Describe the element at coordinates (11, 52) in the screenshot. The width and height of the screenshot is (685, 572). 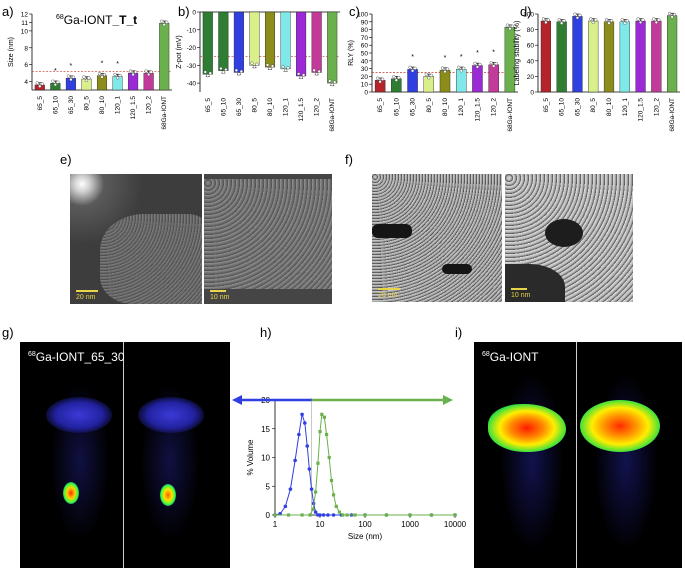
I see `y-axis-label: Size (nm)` at that location.